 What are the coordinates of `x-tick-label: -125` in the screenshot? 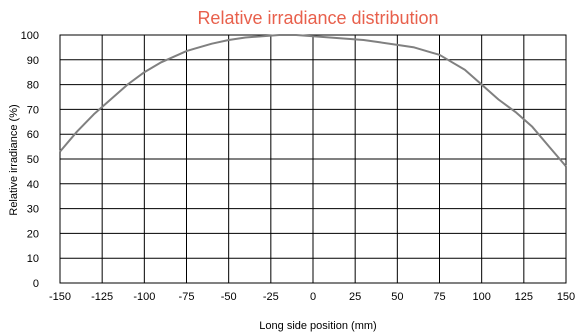 It's located at (102, 297).